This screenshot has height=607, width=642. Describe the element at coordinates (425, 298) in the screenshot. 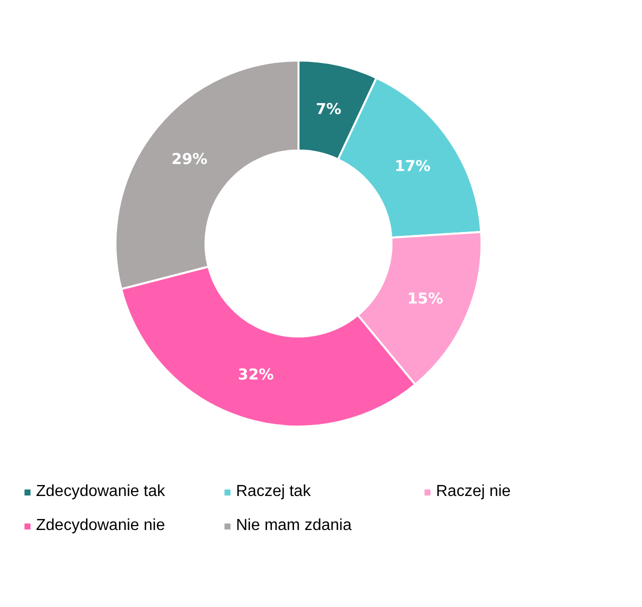

I see `data-label: 15%` at that location.